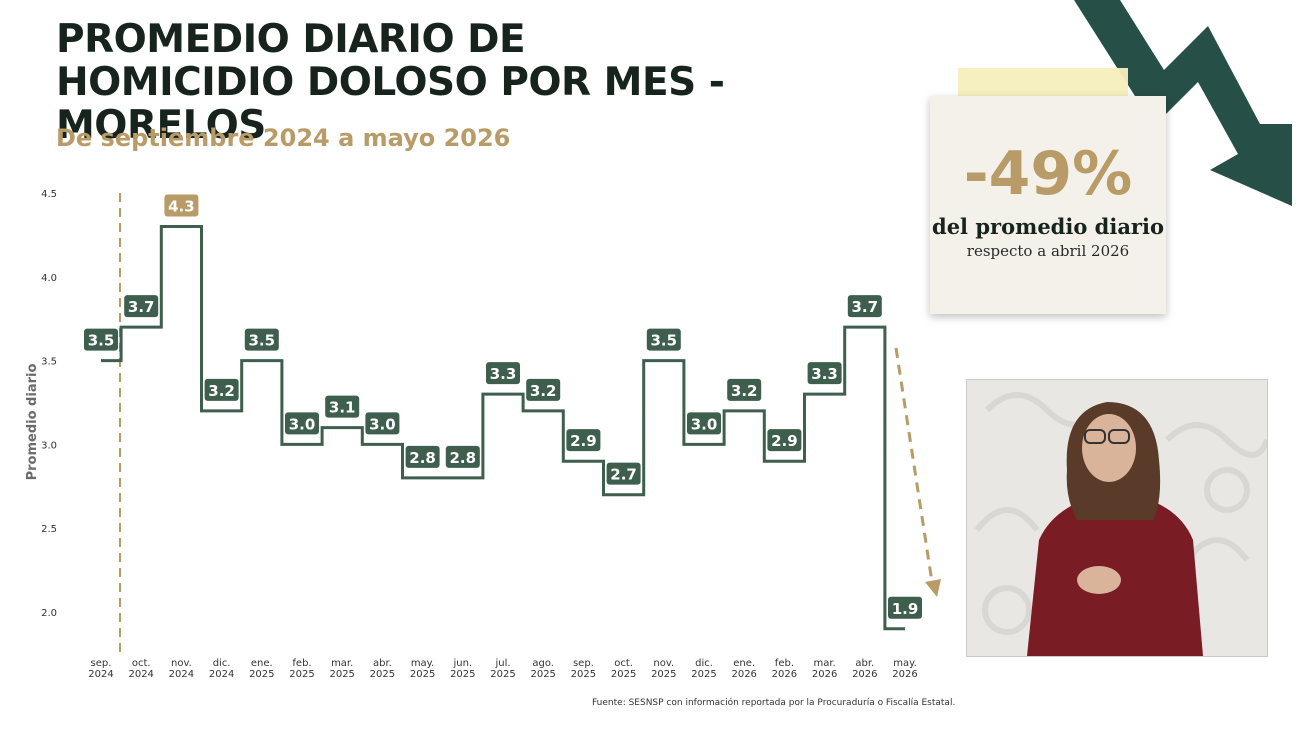 The width and height of the screenshot is (1304, 734). What do you see at coordinates (462, 663) in the screenshot?
I see `x-tick-label: jun.` at bounding box center [462, 663].